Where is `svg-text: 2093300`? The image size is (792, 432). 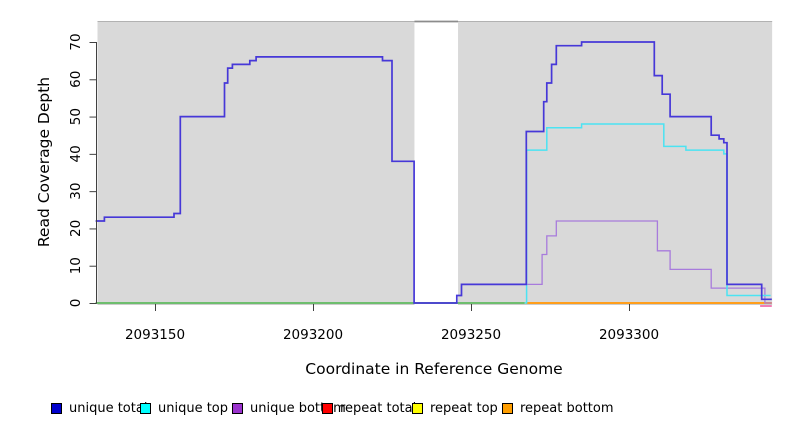 svg-text: 2093300 is located at coordinates (629, 335).